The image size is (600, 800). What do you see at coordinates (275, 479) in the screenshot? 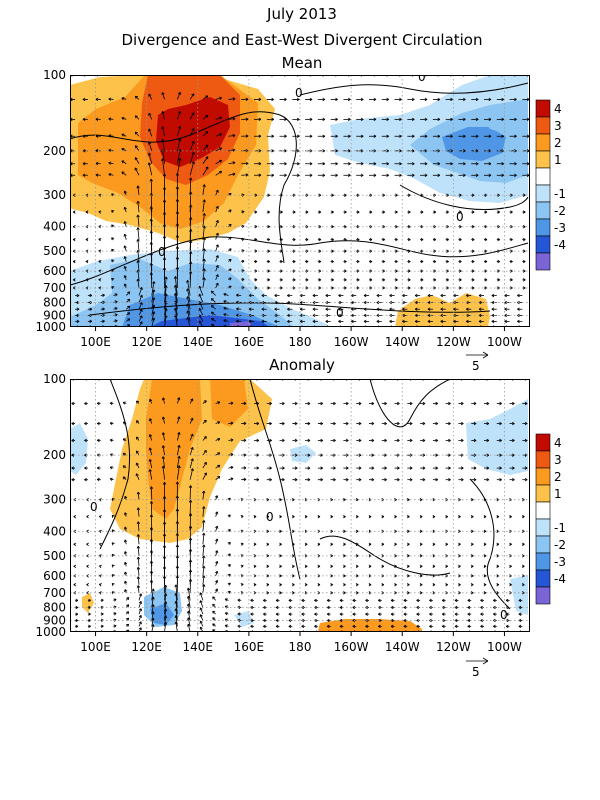
I see `anom-contour-b` at bounding box center [275, 479].